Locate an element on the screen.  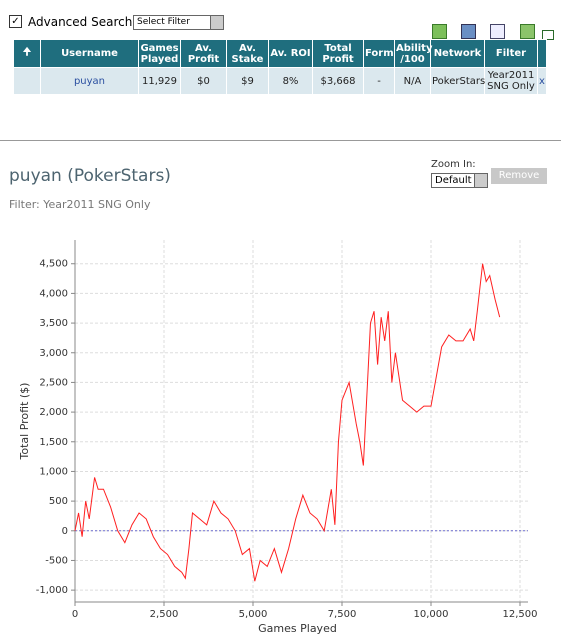
x-axis-label: Games Played is located at coordinates (297, 628).